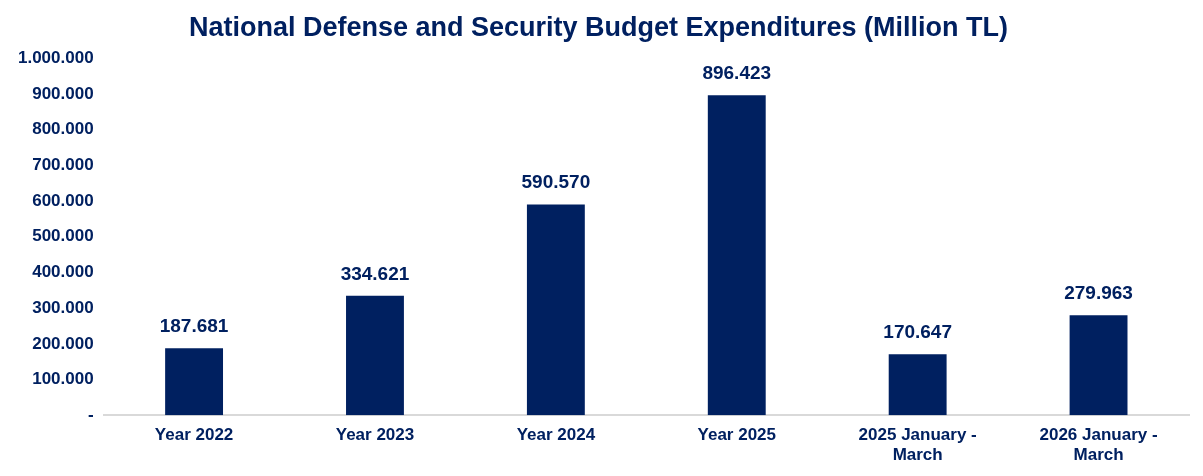  I want to click on y-tick-label: 500.000, so click(63, 236).